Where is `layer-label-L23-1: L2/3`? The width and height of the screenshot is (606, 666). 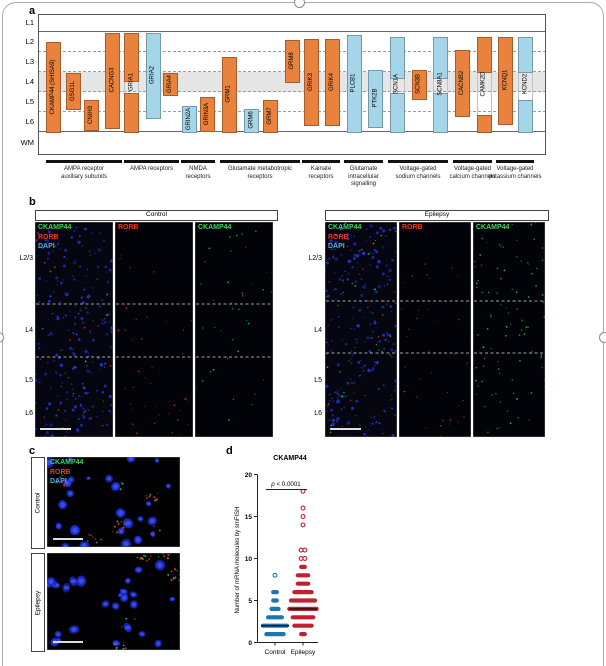 layer-label-L23-1: L2/3 is located at coordinates (315, 258).